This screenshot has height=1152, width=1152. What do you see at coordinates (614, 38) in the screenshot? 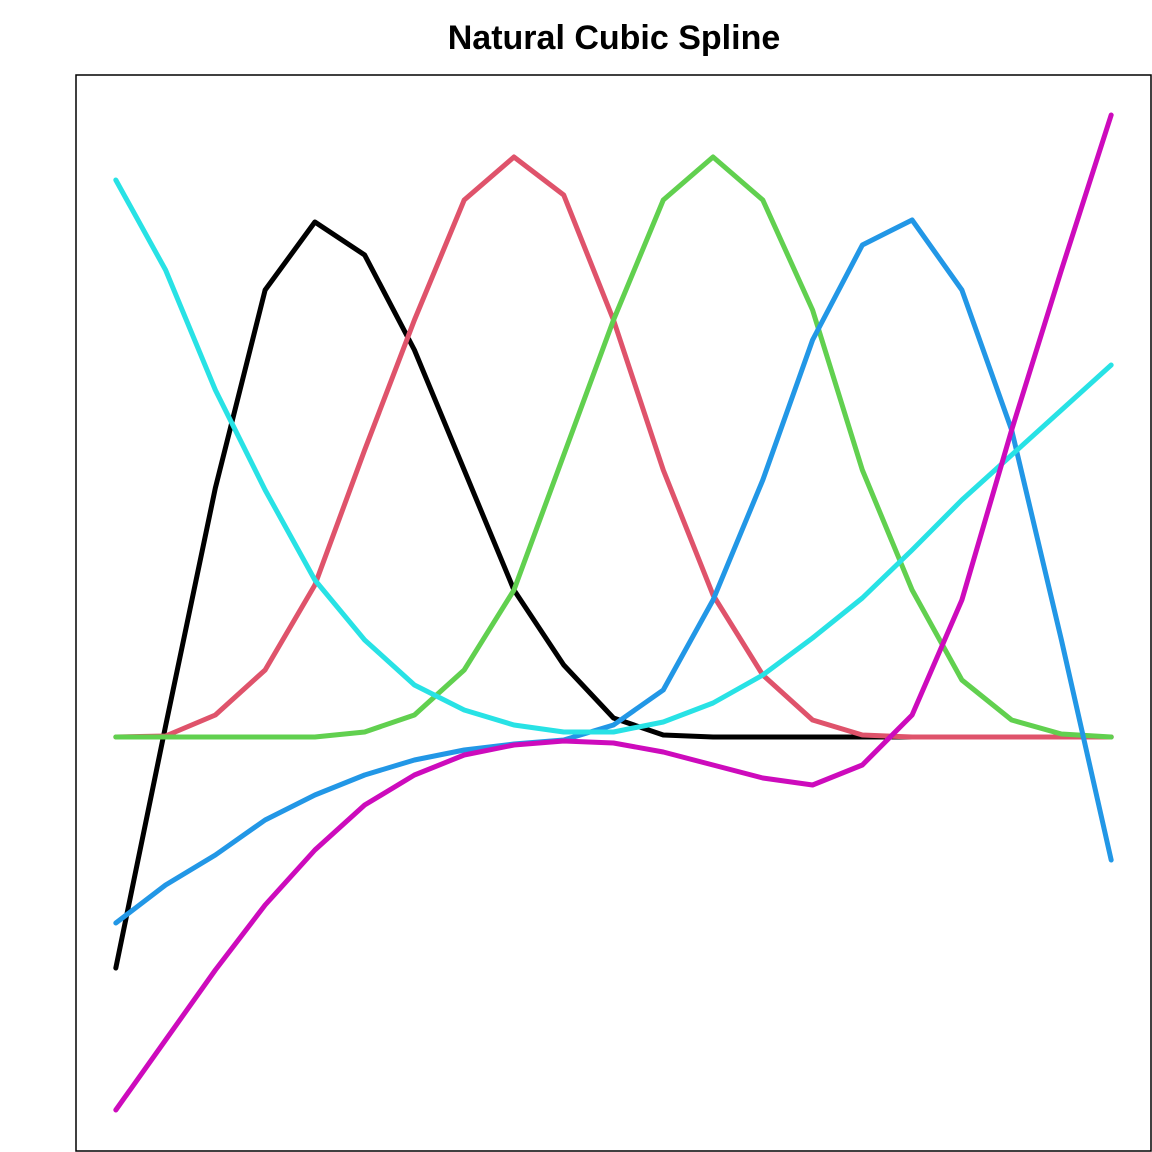
I see `chart-title: Natural Cubic Spline` at bounding box center [614, 38].